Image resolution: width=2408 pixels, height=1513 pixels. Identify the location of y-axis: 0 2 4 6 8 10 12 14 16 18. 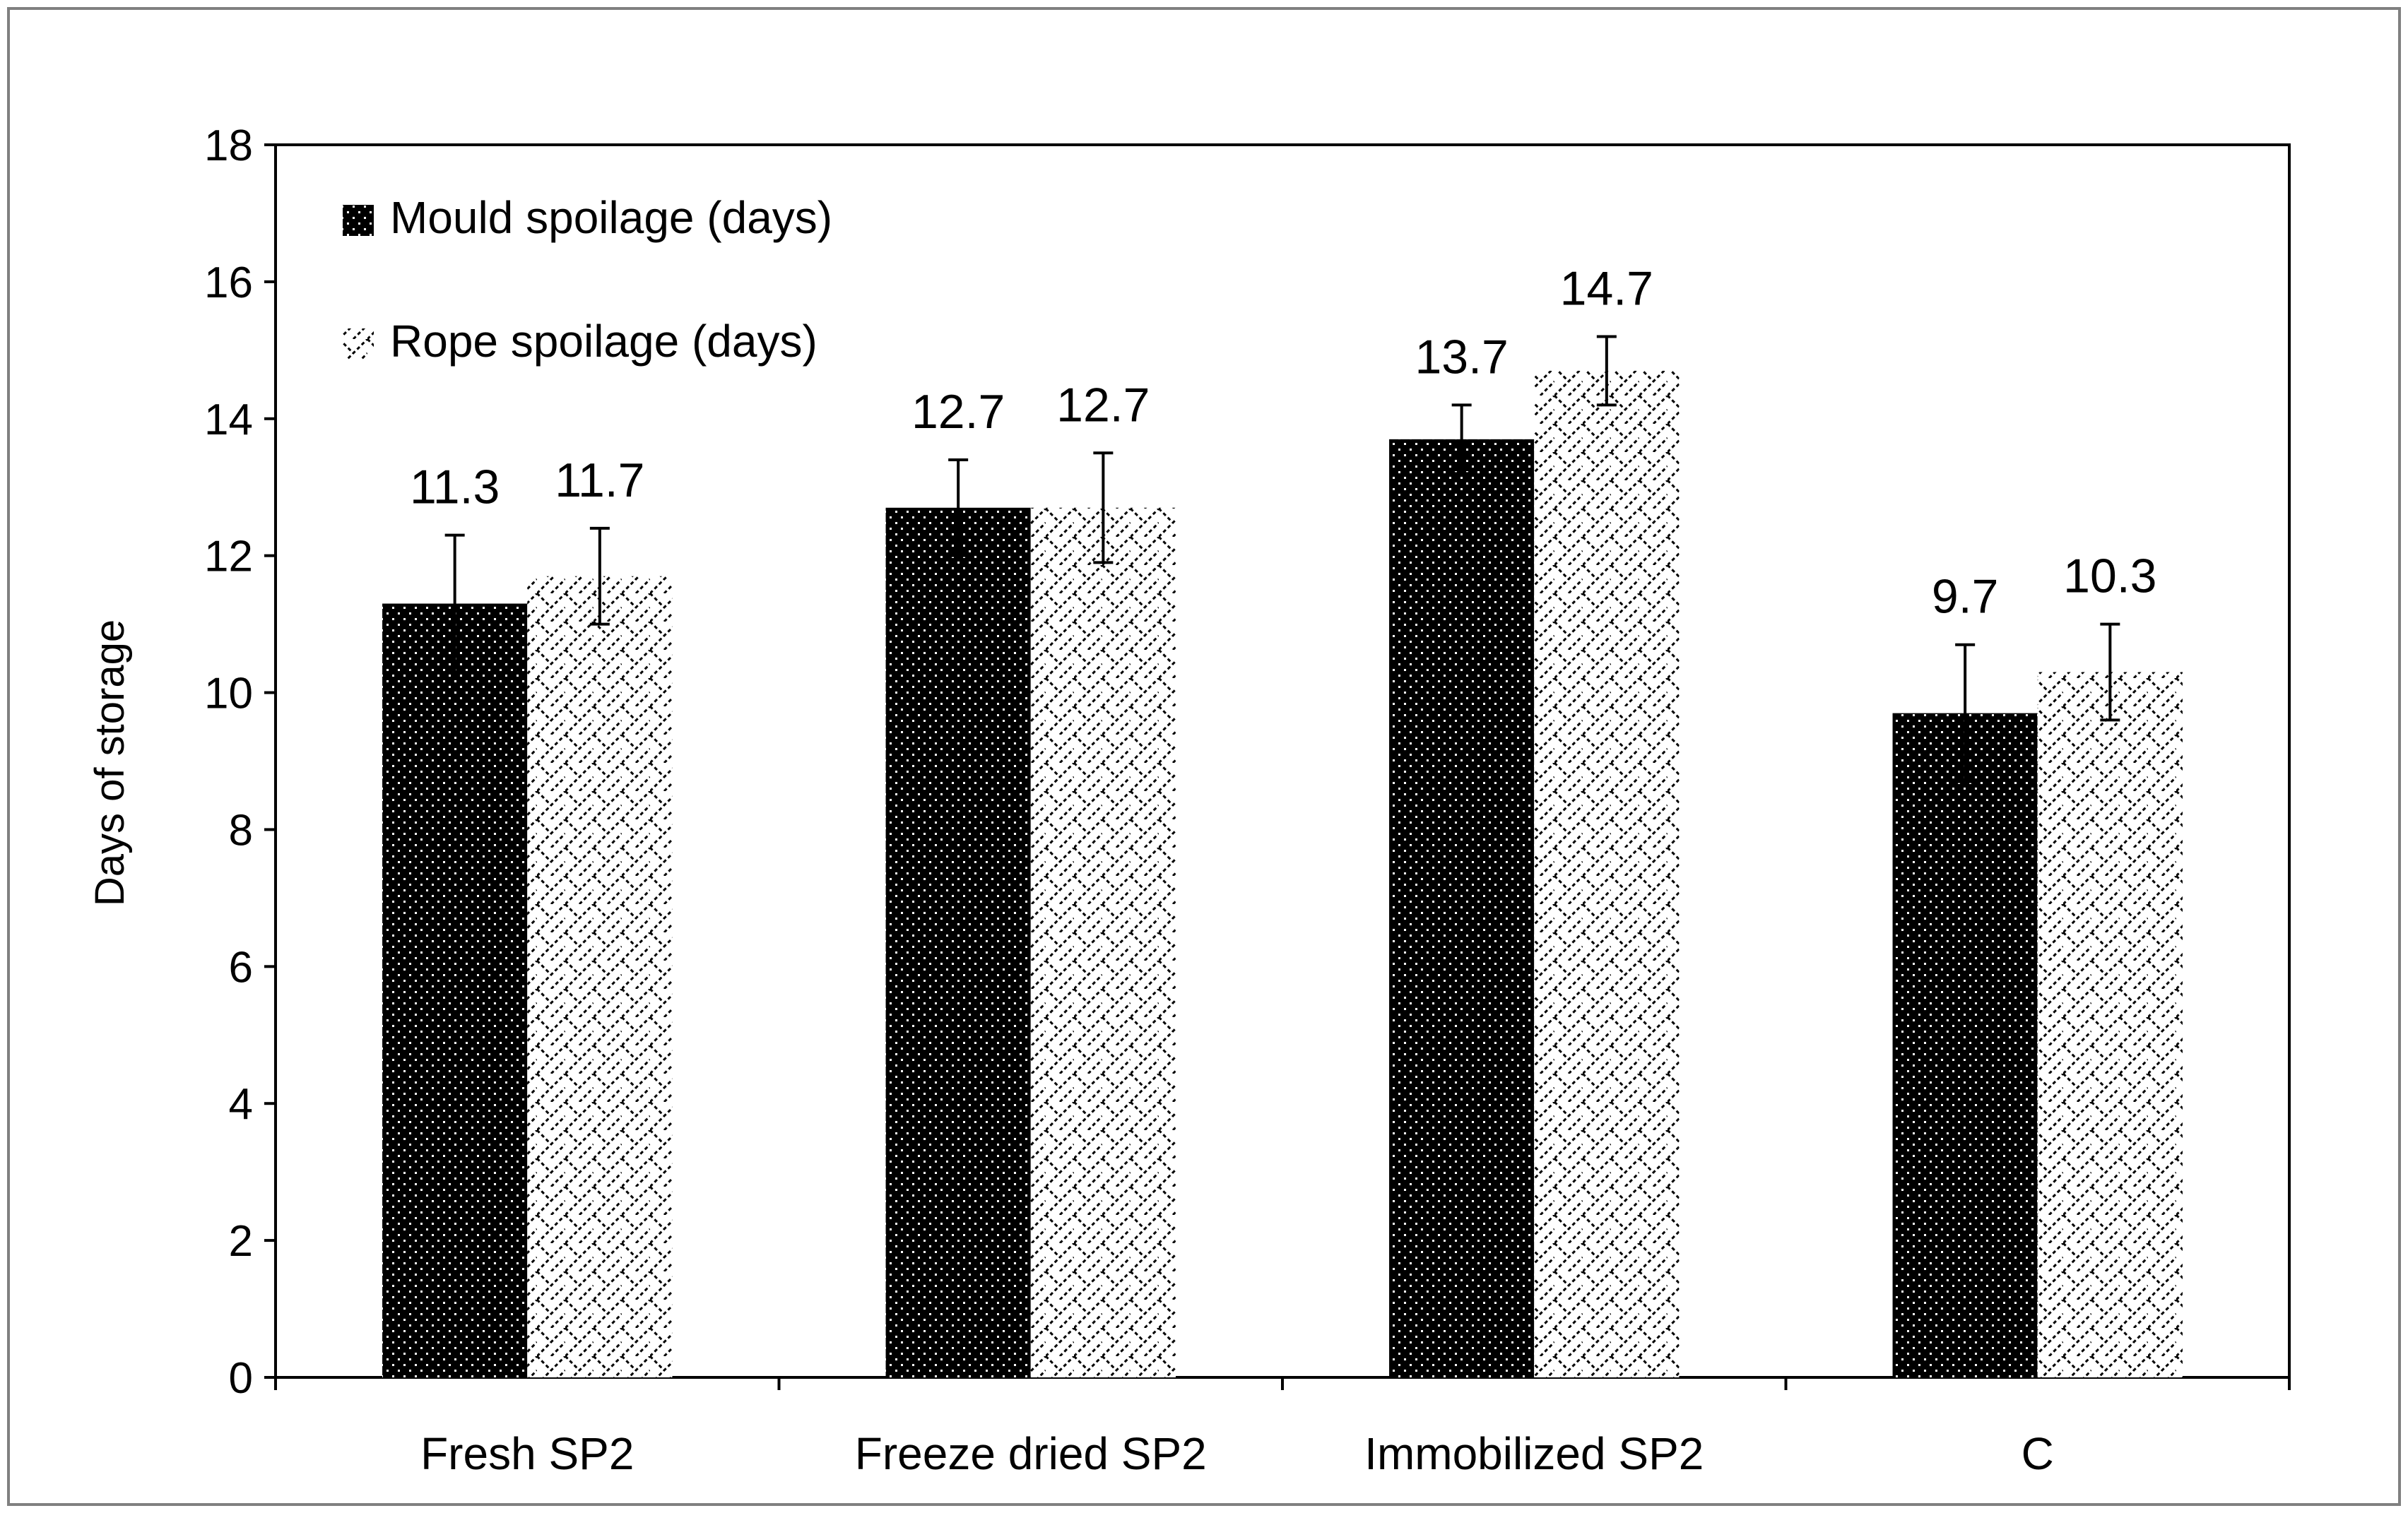
(240, 762).